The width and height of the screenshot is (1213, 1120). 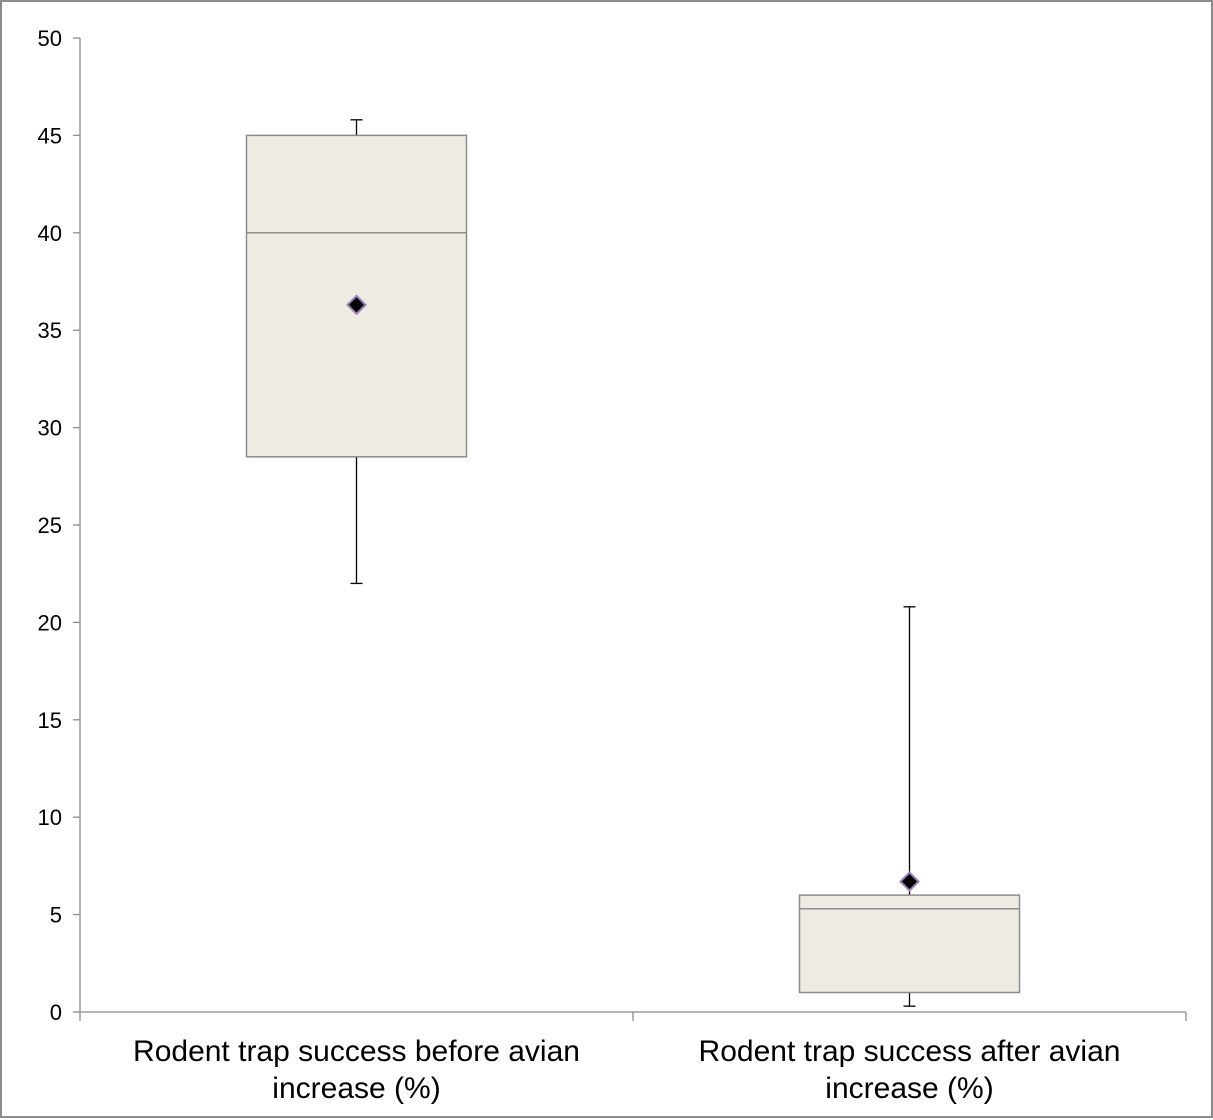 I want to click on box-iqr, so click(x=909, y=944).